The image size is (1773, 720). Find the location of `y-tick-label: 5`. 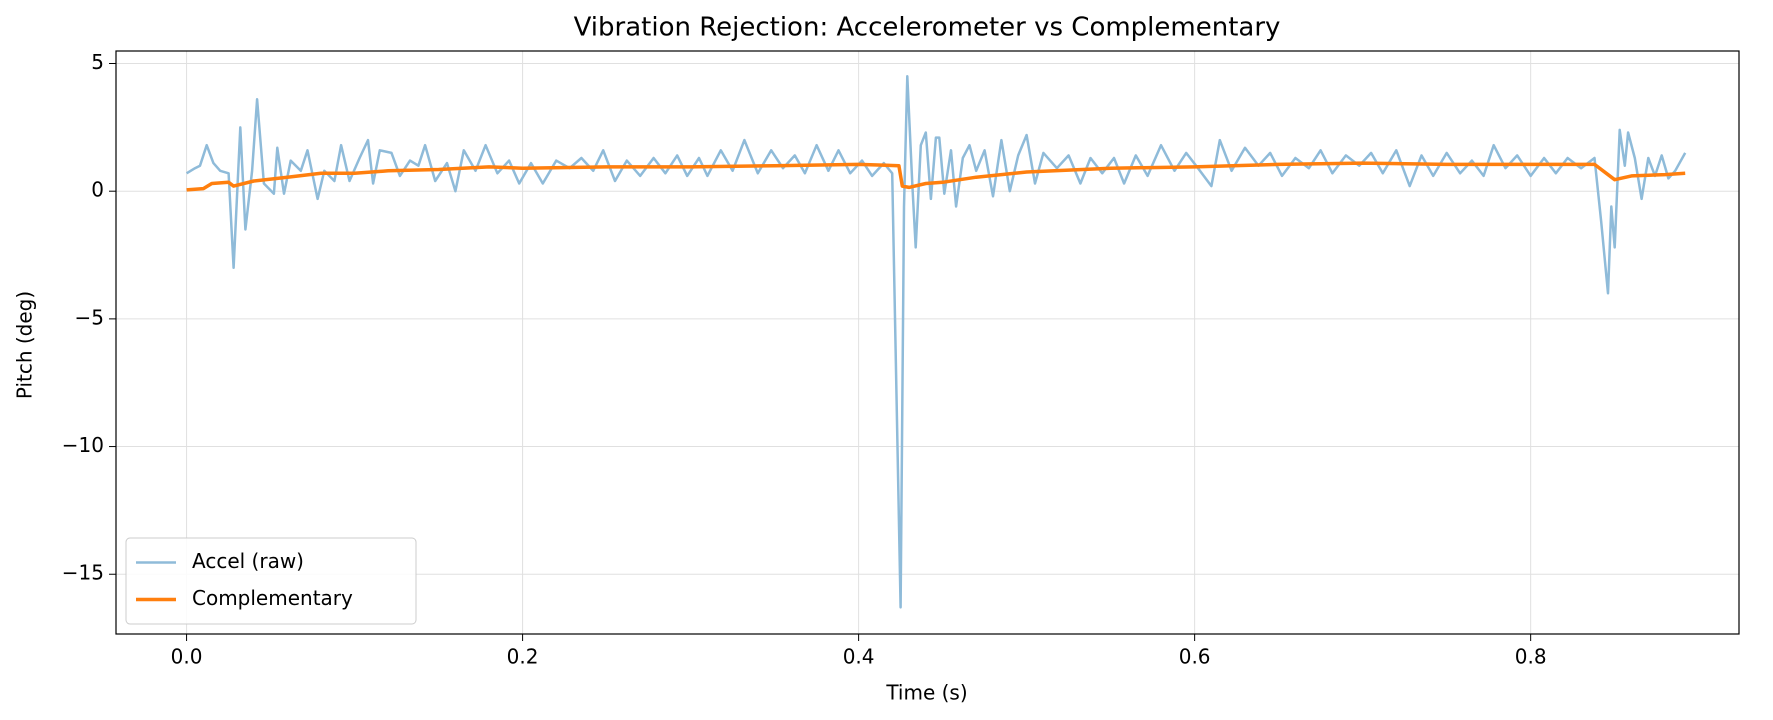

y-tick-label: 5 is located at coordinates (97, 62).